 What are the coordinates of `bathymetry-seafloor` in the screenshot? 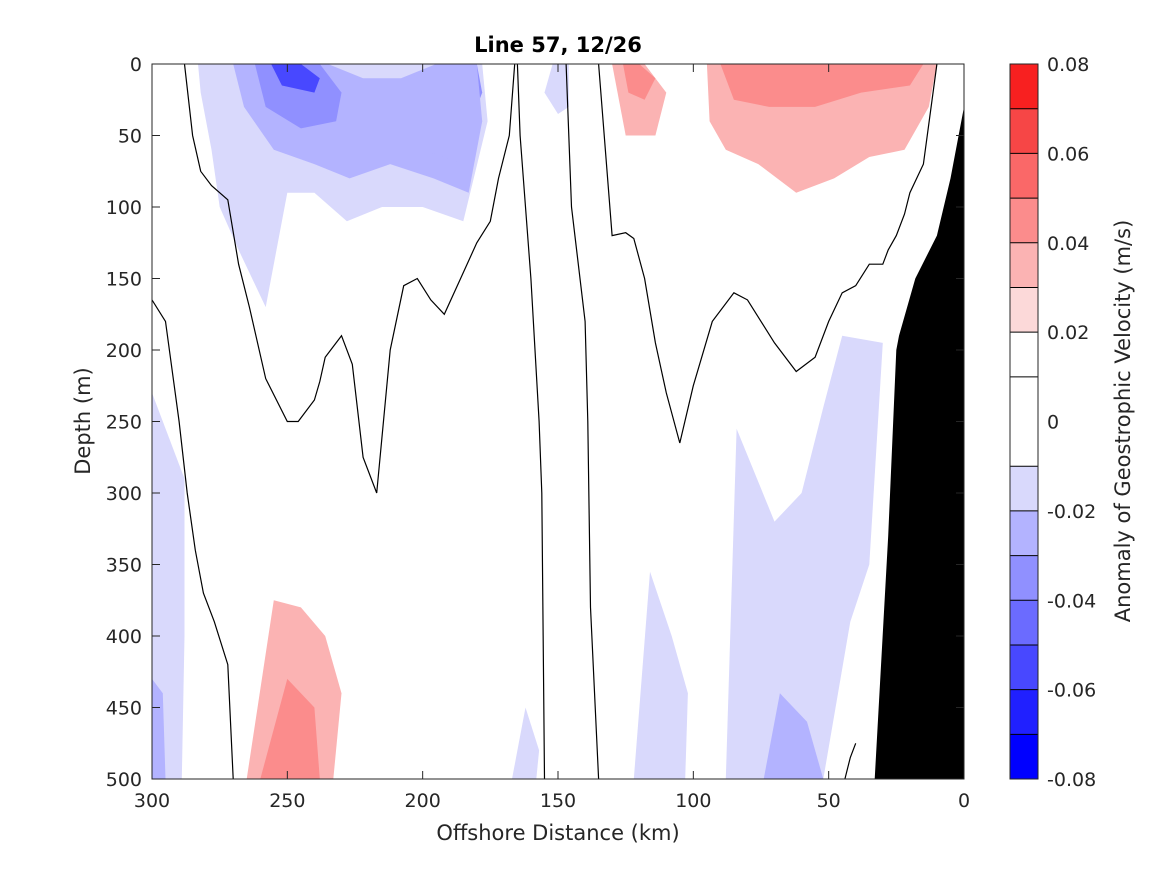 It's located at (919, 442).